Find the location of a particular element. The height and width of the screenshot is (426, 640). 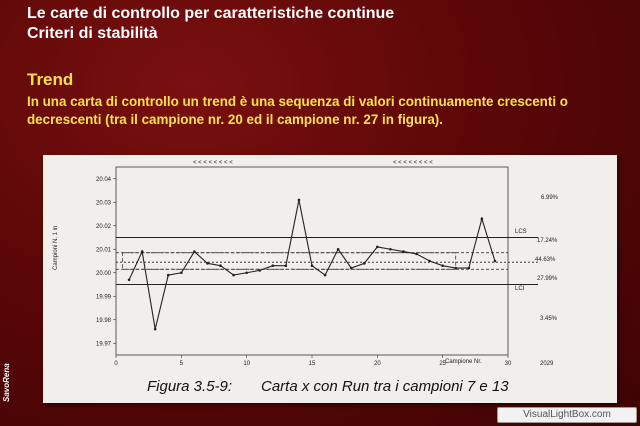

slide-subtitle: Criteri di stabilità is located at coordinates (92, 34).